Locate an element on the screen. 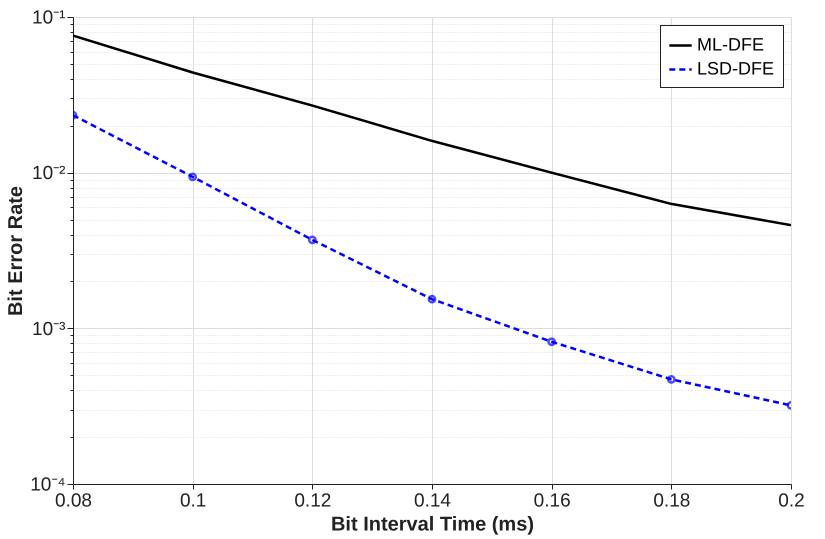 This screenshot has height=539, width=825. y-tick-label: 10⁻² is located at coordinates (49, 173).